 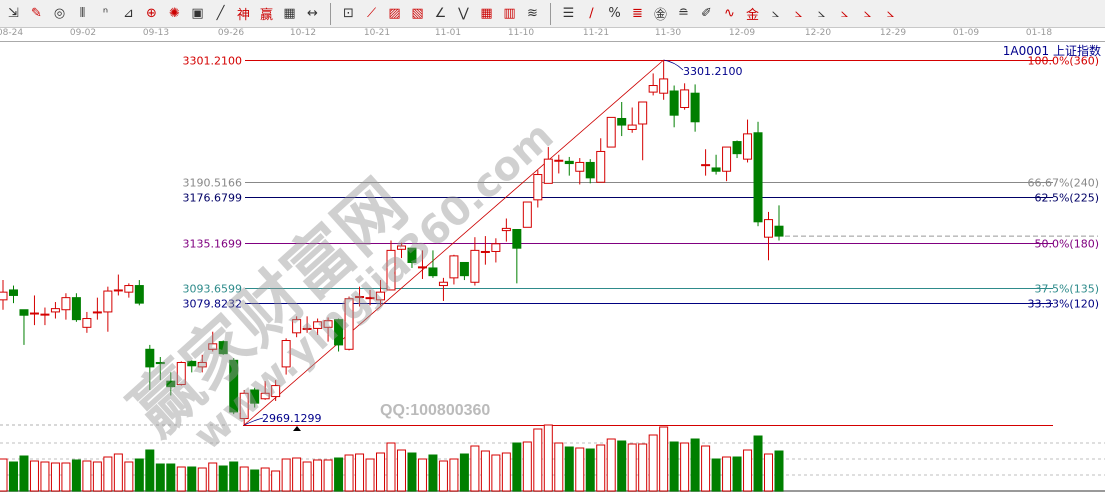 I want to click on range-measure-icon: ↔, so click(x=312, y=13).